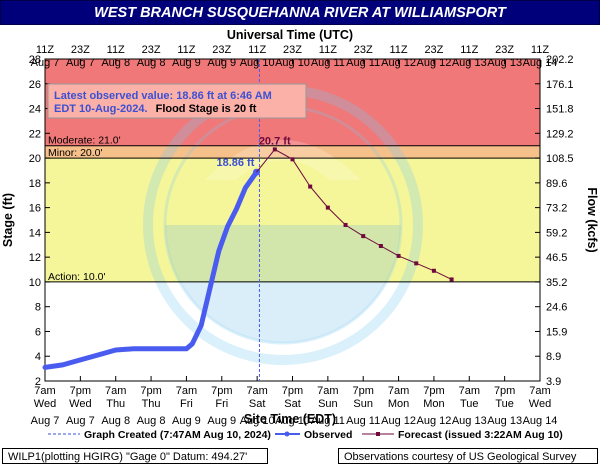 The height and width of the screenshot is (465, 600). What do you see at coordinates (8, 220) in the screenshot?
I see `left-axis-title: Stage (ft)` at bounding box center [8, 220].